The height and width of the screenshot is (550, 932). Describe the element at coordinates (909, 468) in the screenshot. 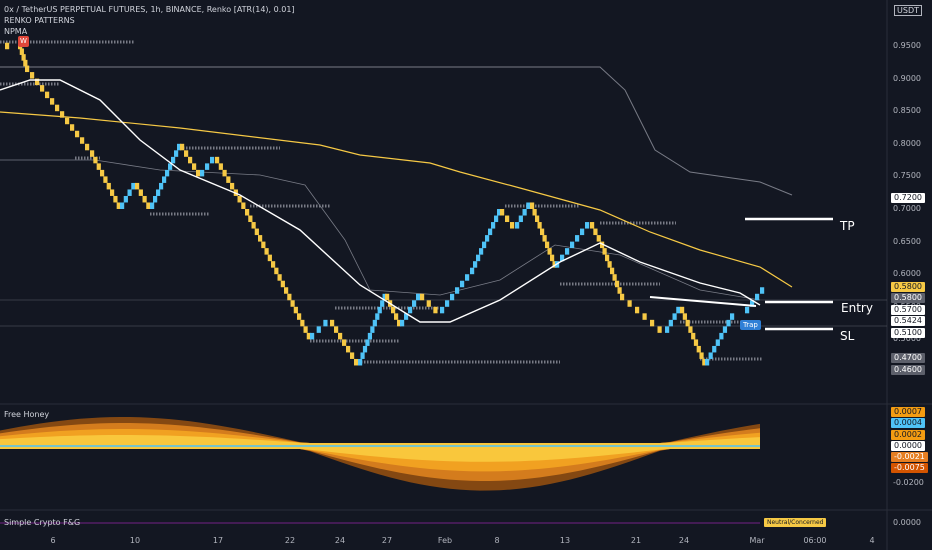

I see `honey-tag: -0.0075` at that location.